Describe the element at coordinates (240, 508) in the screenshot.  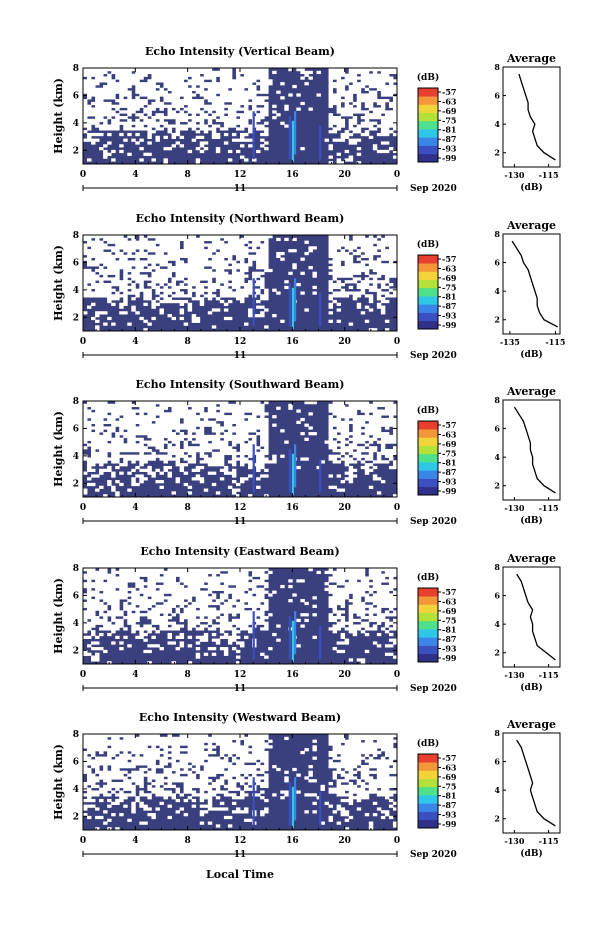
I see `x-tick-label: 12` at that location.